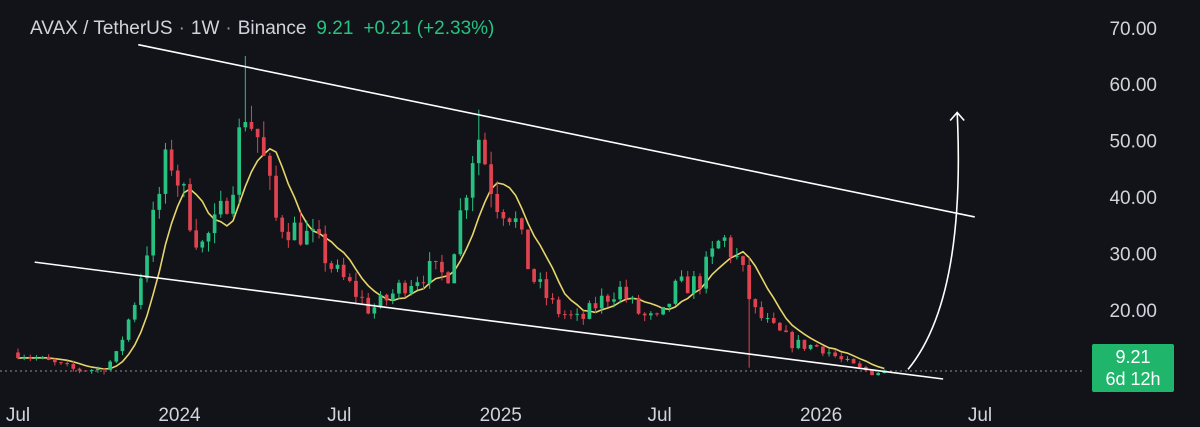 This screenshot has height=427, width=1200. Describe the element at coordinates (1133, 311) in the screenshot. I see `y-tick-label: 20.00` at that location.